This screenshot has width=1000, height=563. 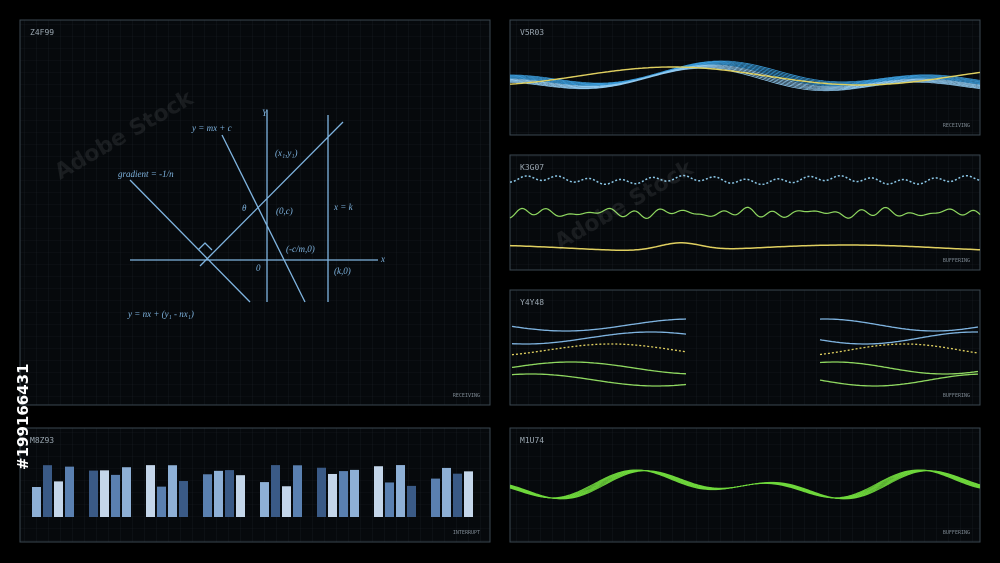 I want to click on panel-id: Z4F99, so click(x=42, y=32).